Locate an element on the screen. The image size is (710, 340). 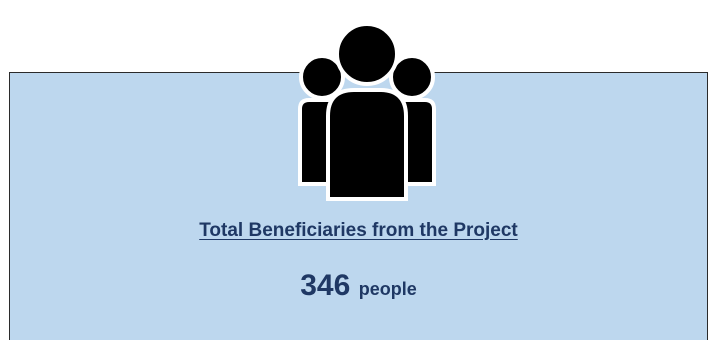
beneficiaries-number: 346 is located at coordinates (325, 285).